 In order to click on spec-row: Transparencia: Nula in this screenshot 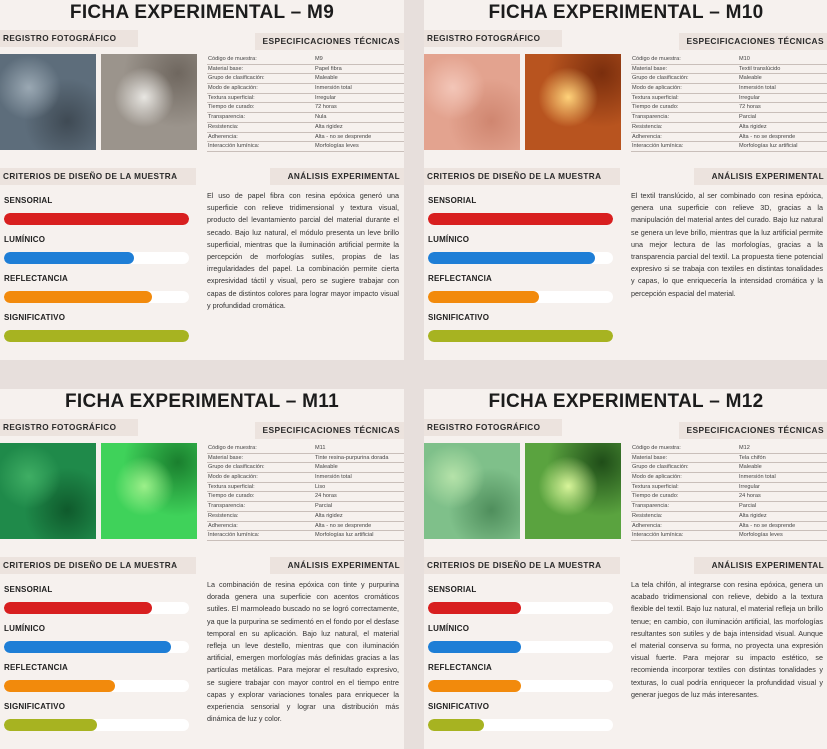, I will do `click(305, 118)`.